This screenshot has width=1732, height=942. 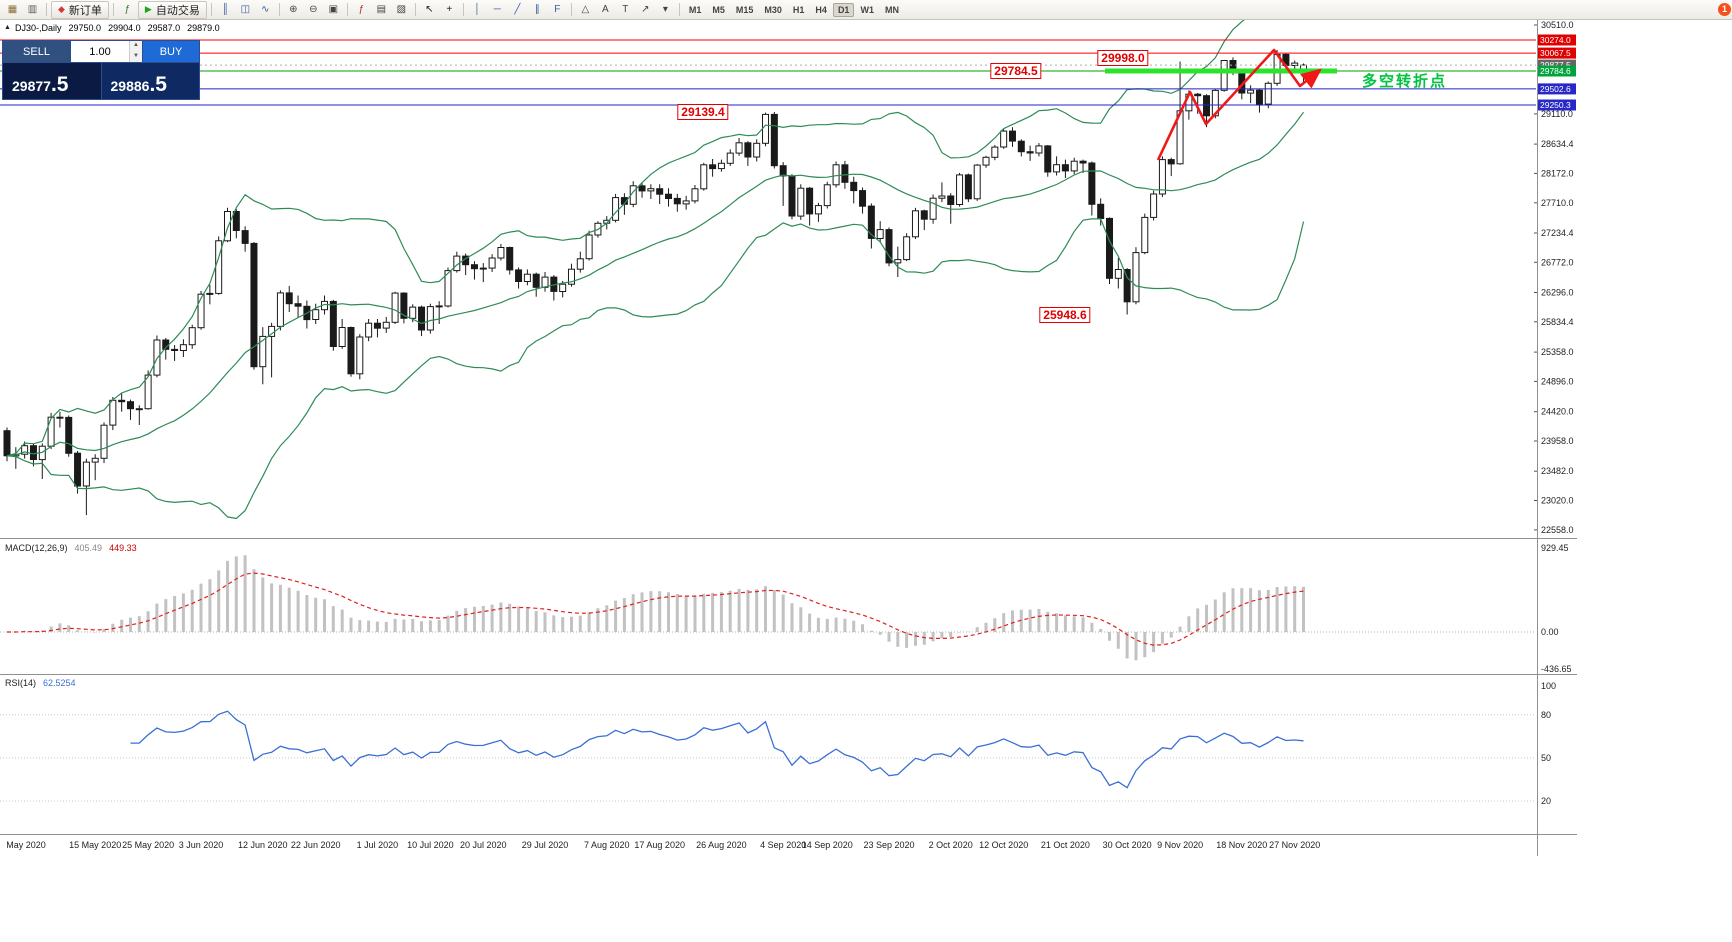 What do you see at coordinates (449, 9) in the screenshot?
I see `crosshair-icon: +` at bounding box center [449, 9].